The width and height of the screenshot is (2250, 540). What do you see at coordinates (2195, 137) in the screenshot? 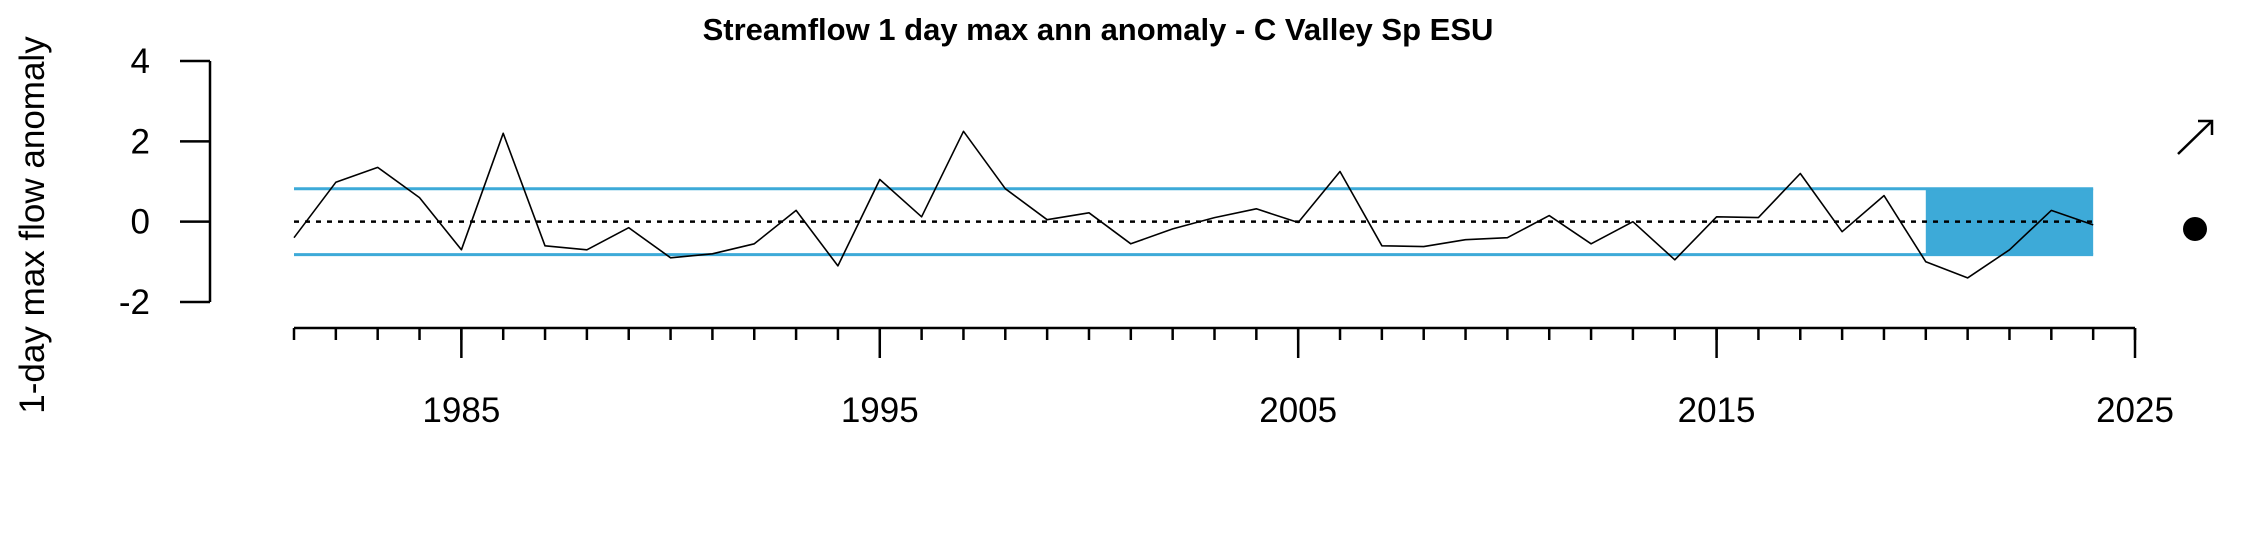
I see `trend-arrow-icon` at bounding box center [2195, 137].